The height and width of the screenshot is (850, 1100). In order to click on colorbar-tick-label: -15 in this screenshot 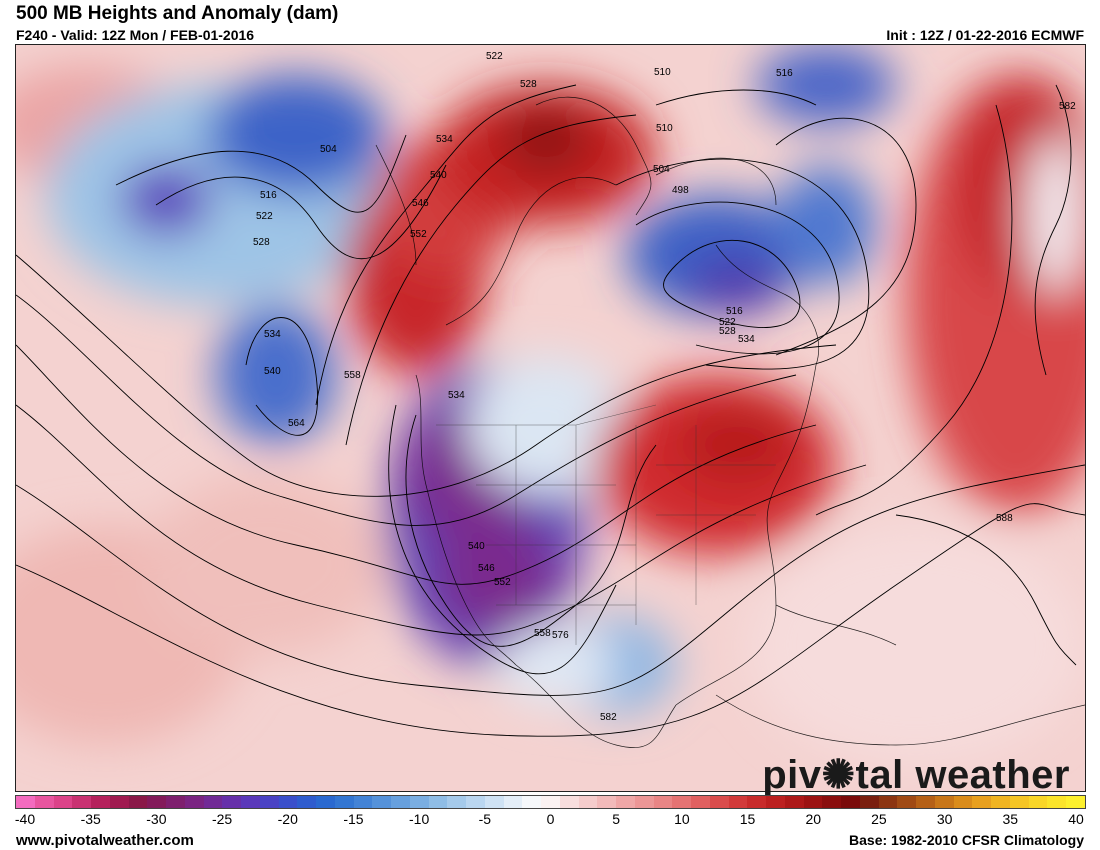, I will do `click(353, 819)`.